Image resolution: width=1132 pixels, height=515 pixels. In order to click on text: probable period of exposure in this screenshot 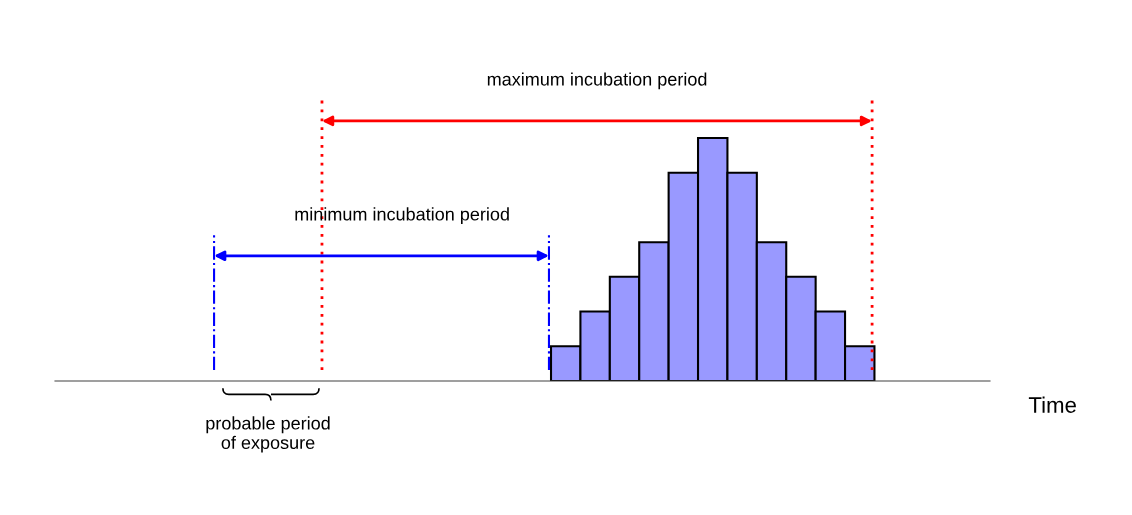, I will do `click(268, 434)`.